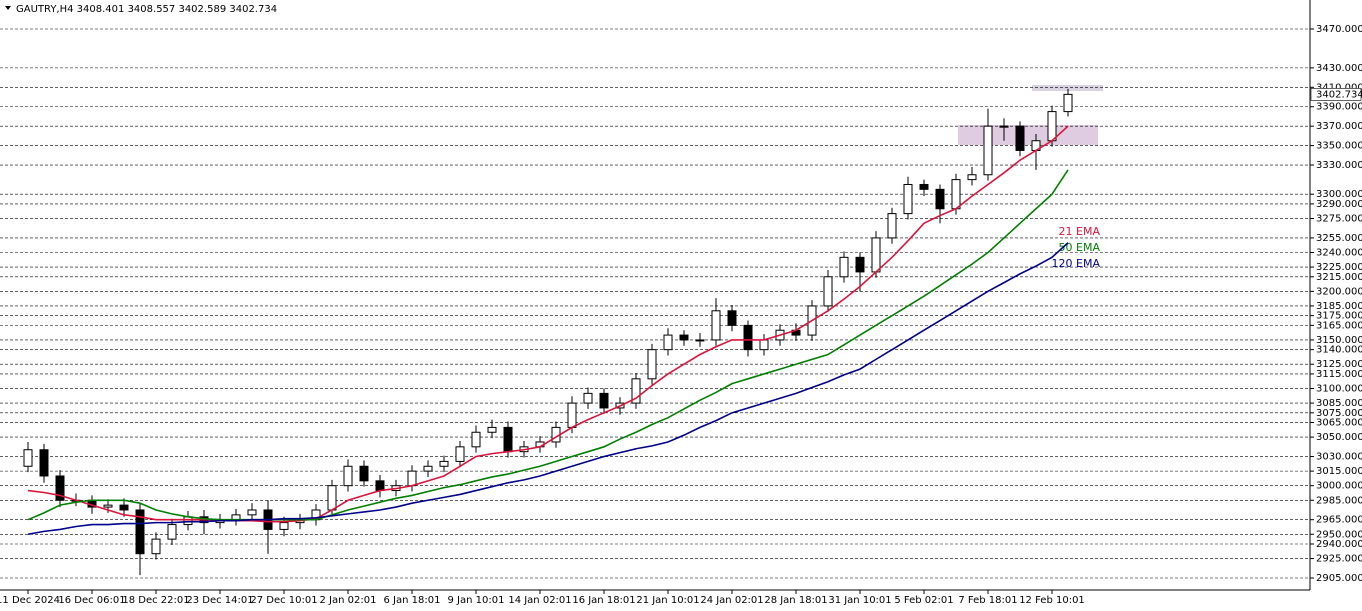  Describe the element at coordinates (1339, 437) in the screenshot. I see `y-tick-label: 3050.000` at that location.